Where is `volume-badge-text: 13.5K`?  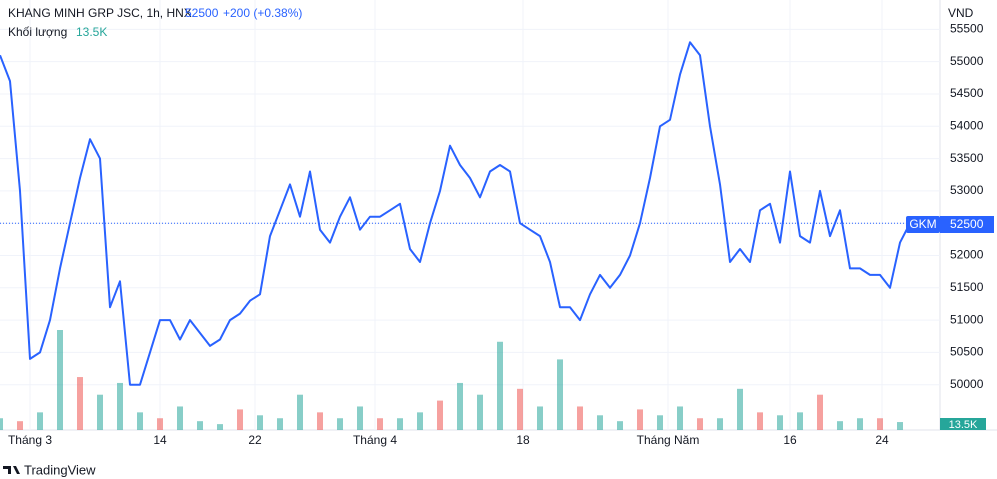
volume-badge-text: 13.5K is located at coordinates (963, 425).